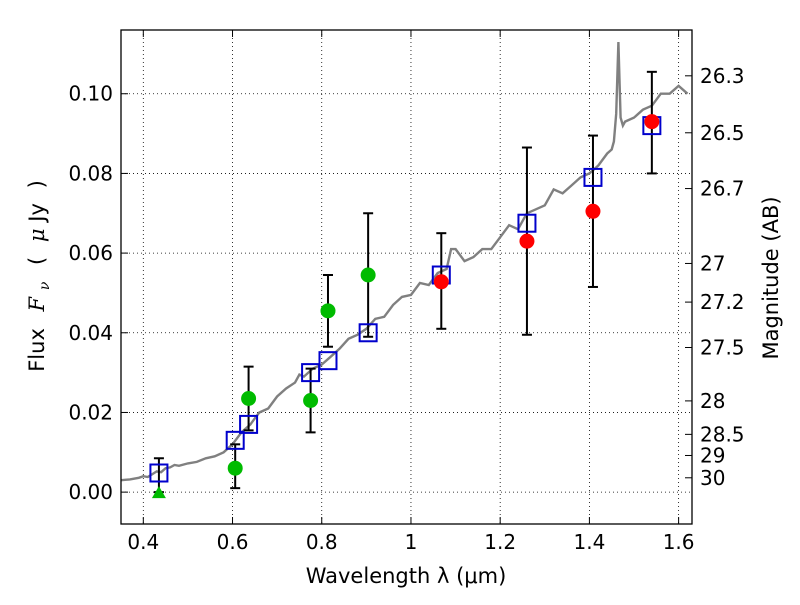  Describe the element at coordinates (90, 253) in the screenshot. I see `y-tick-label: 0.06` at that location.